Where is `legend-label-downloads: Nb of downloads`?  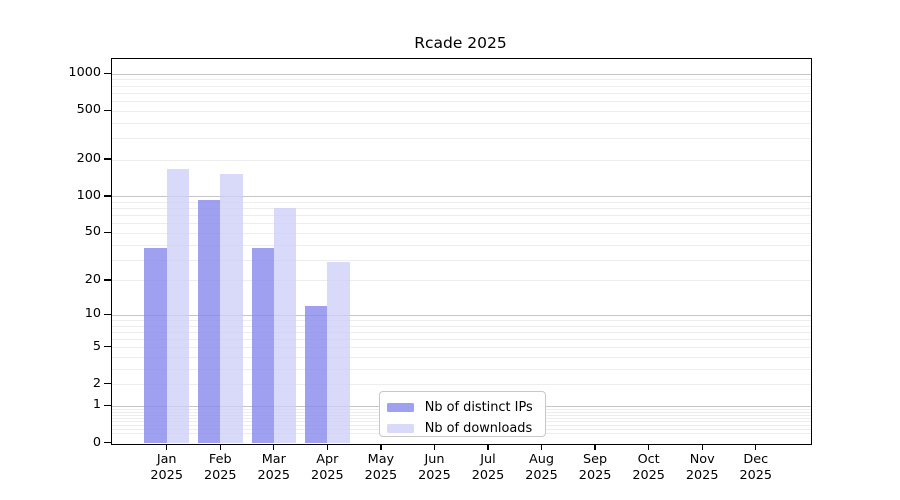
legend-label-downloads: Nb of downloads is located at coordinates (478, 428).